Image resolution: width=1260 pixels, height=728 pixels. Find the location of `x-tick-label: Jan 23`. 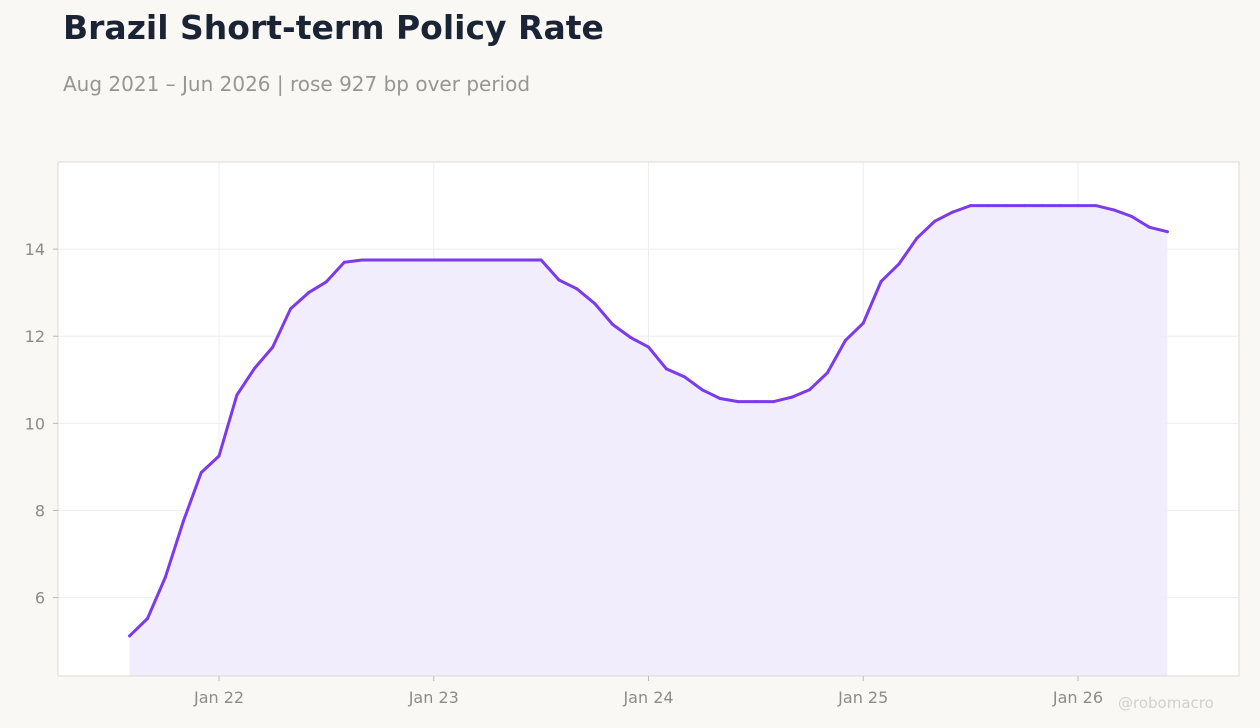

x-tick-label: Jan 23 is located at coordinates (433, 697).